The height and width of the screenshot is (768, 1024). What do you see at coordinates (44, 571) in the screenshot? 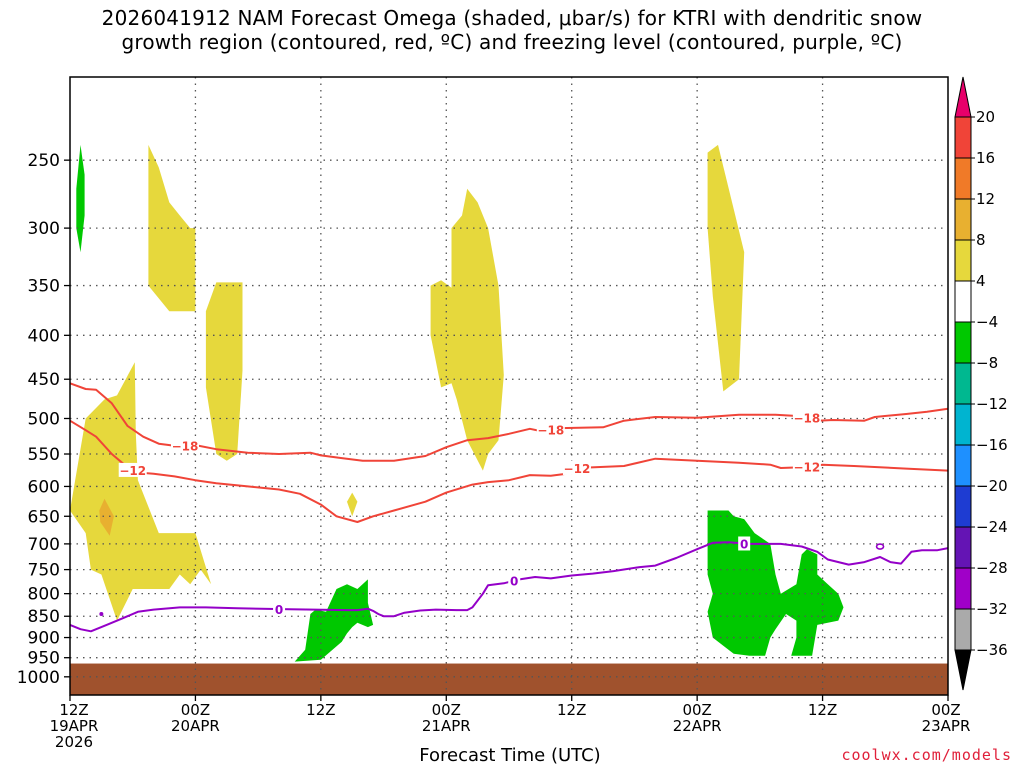
I see `y-tick-label-750: 750` at bounding box center [44, 571].